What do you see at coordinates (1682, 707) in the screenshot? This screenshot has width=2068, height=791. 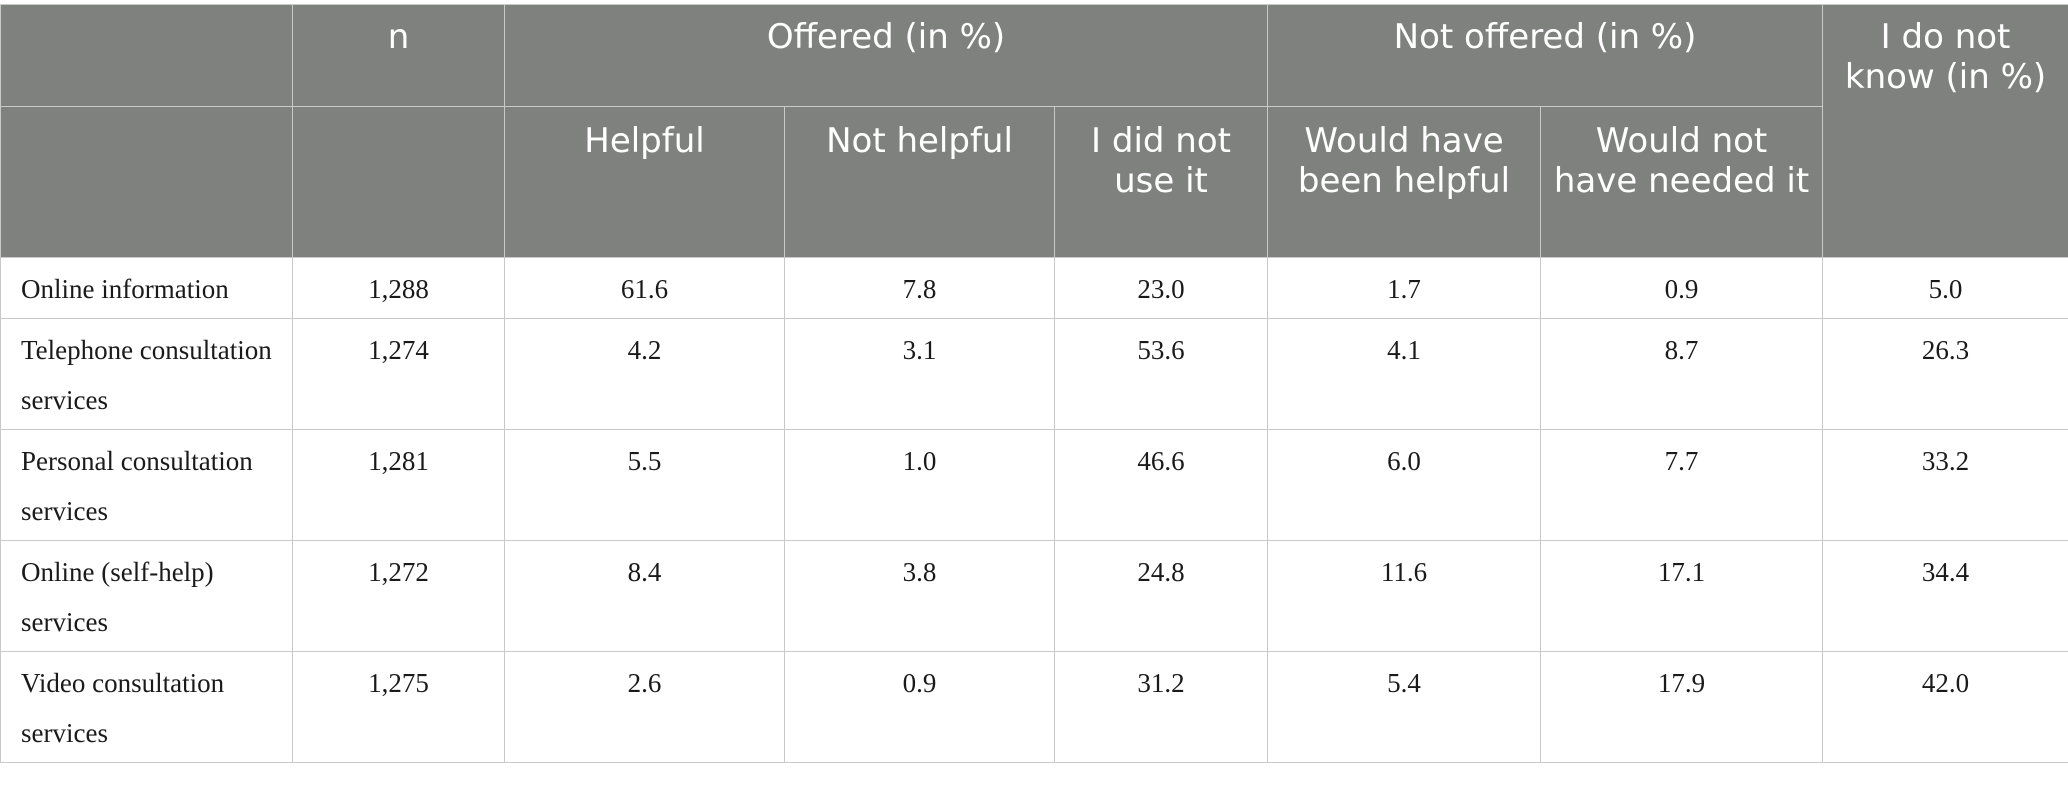 I see `cell-not-needed: 17.9` at bounding box center [1682, 707].